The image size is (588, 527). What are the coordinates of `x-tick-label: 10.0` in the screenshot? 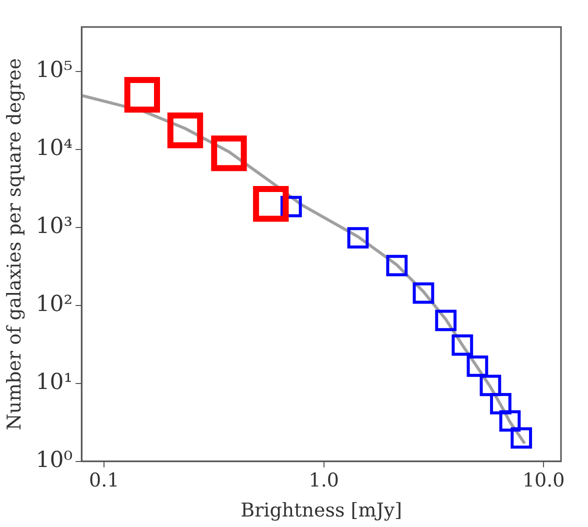 It's located at (543, 481).